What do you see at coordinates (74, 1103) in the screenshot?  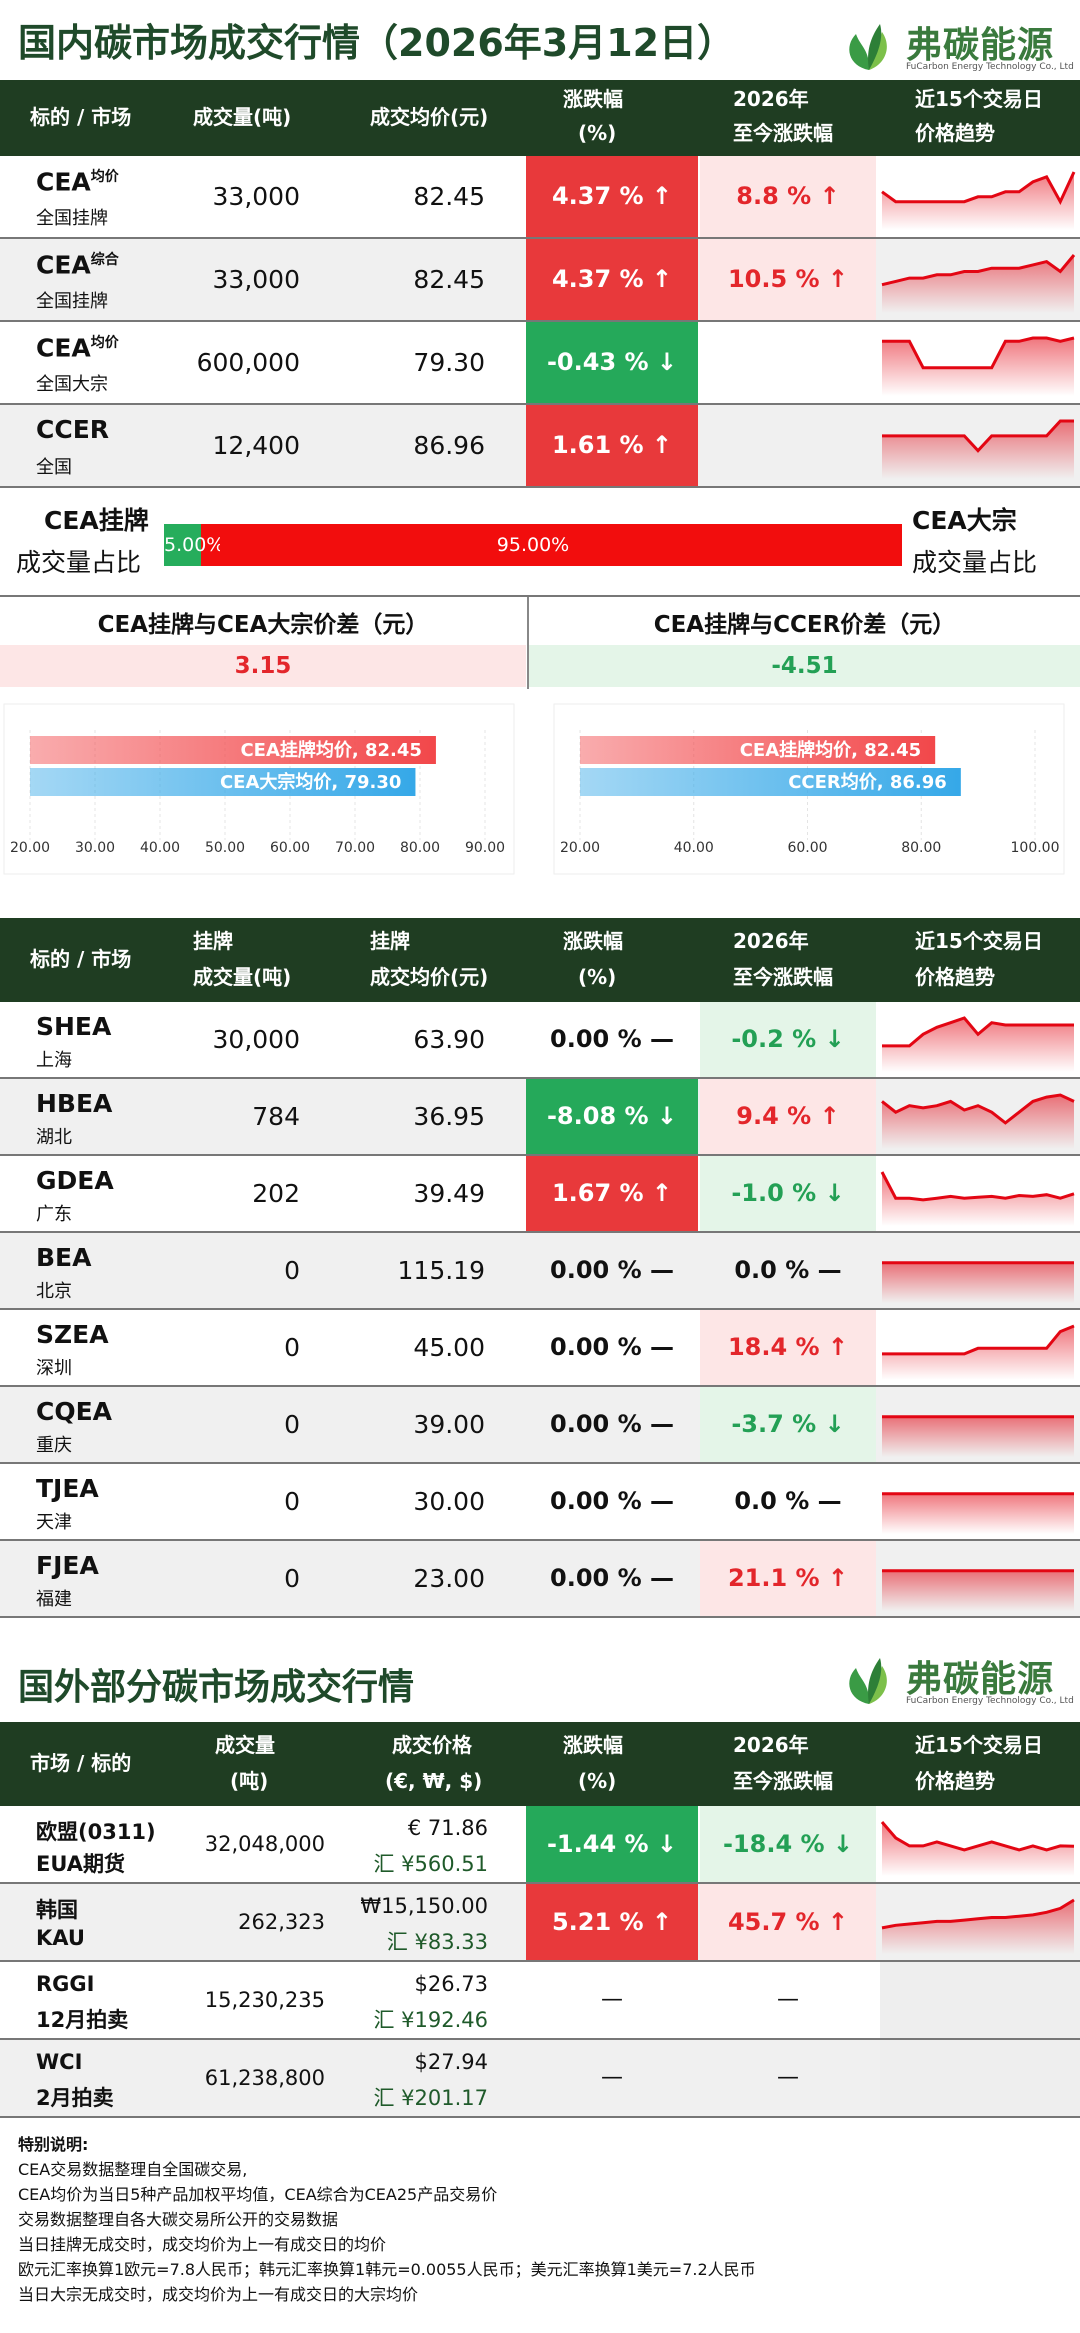 I see `symbol: HBEA` at bounding box center [74, 1103].